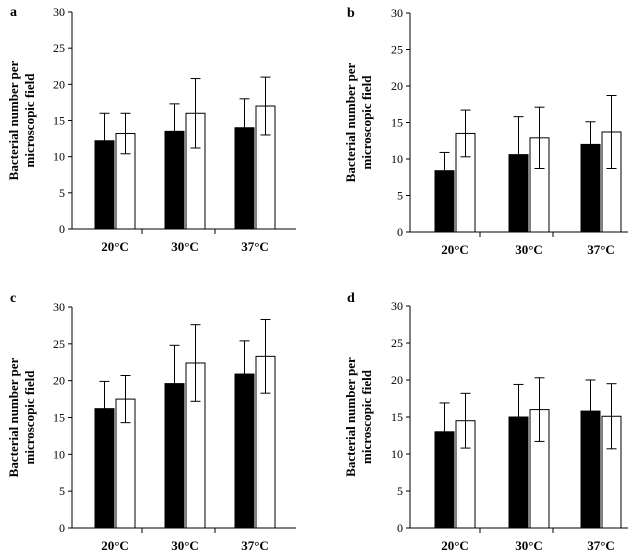 This screenshot has width=638, height=557. What do you see at coordinates (13, 298) in the screenshot?
I see `panel-letter: c` at bounding box center [13, 298].